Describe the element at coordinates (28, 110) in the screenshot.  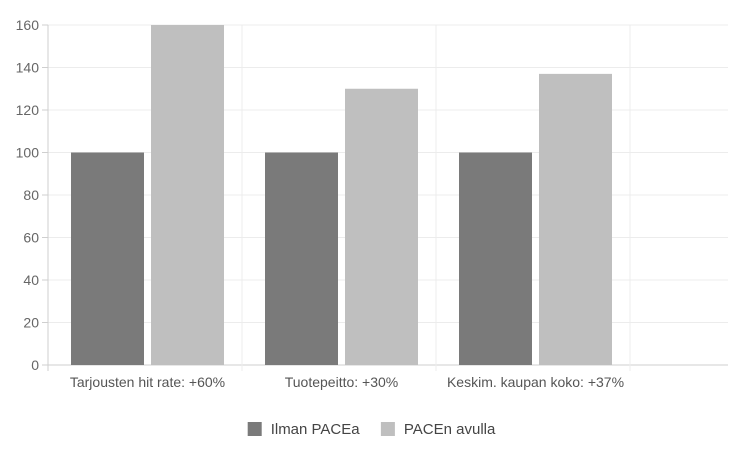
I see `y-tick-label: 120` at that location.